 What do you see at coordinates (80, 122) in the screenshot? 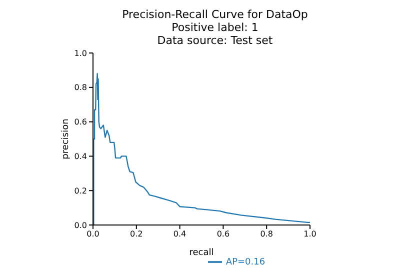
I see `y-tick-label: 0.6` at bounding box center [80, 122].